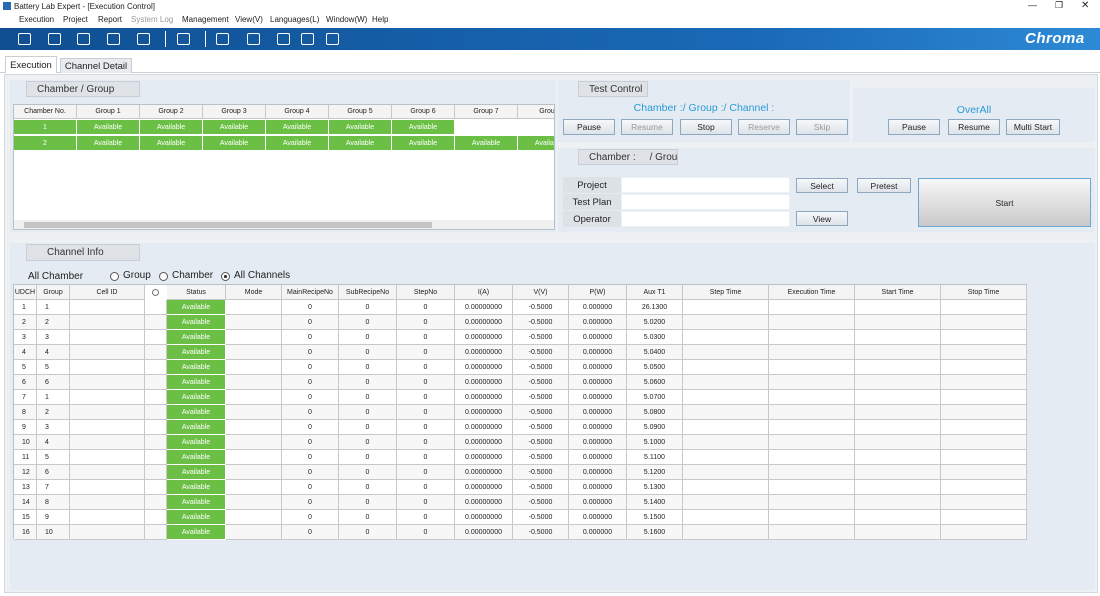 The image size is (1100, 596). Describe the element at coordinates (655, 472) in the screenshot. I see `data-cell: 5.1200` at that location.